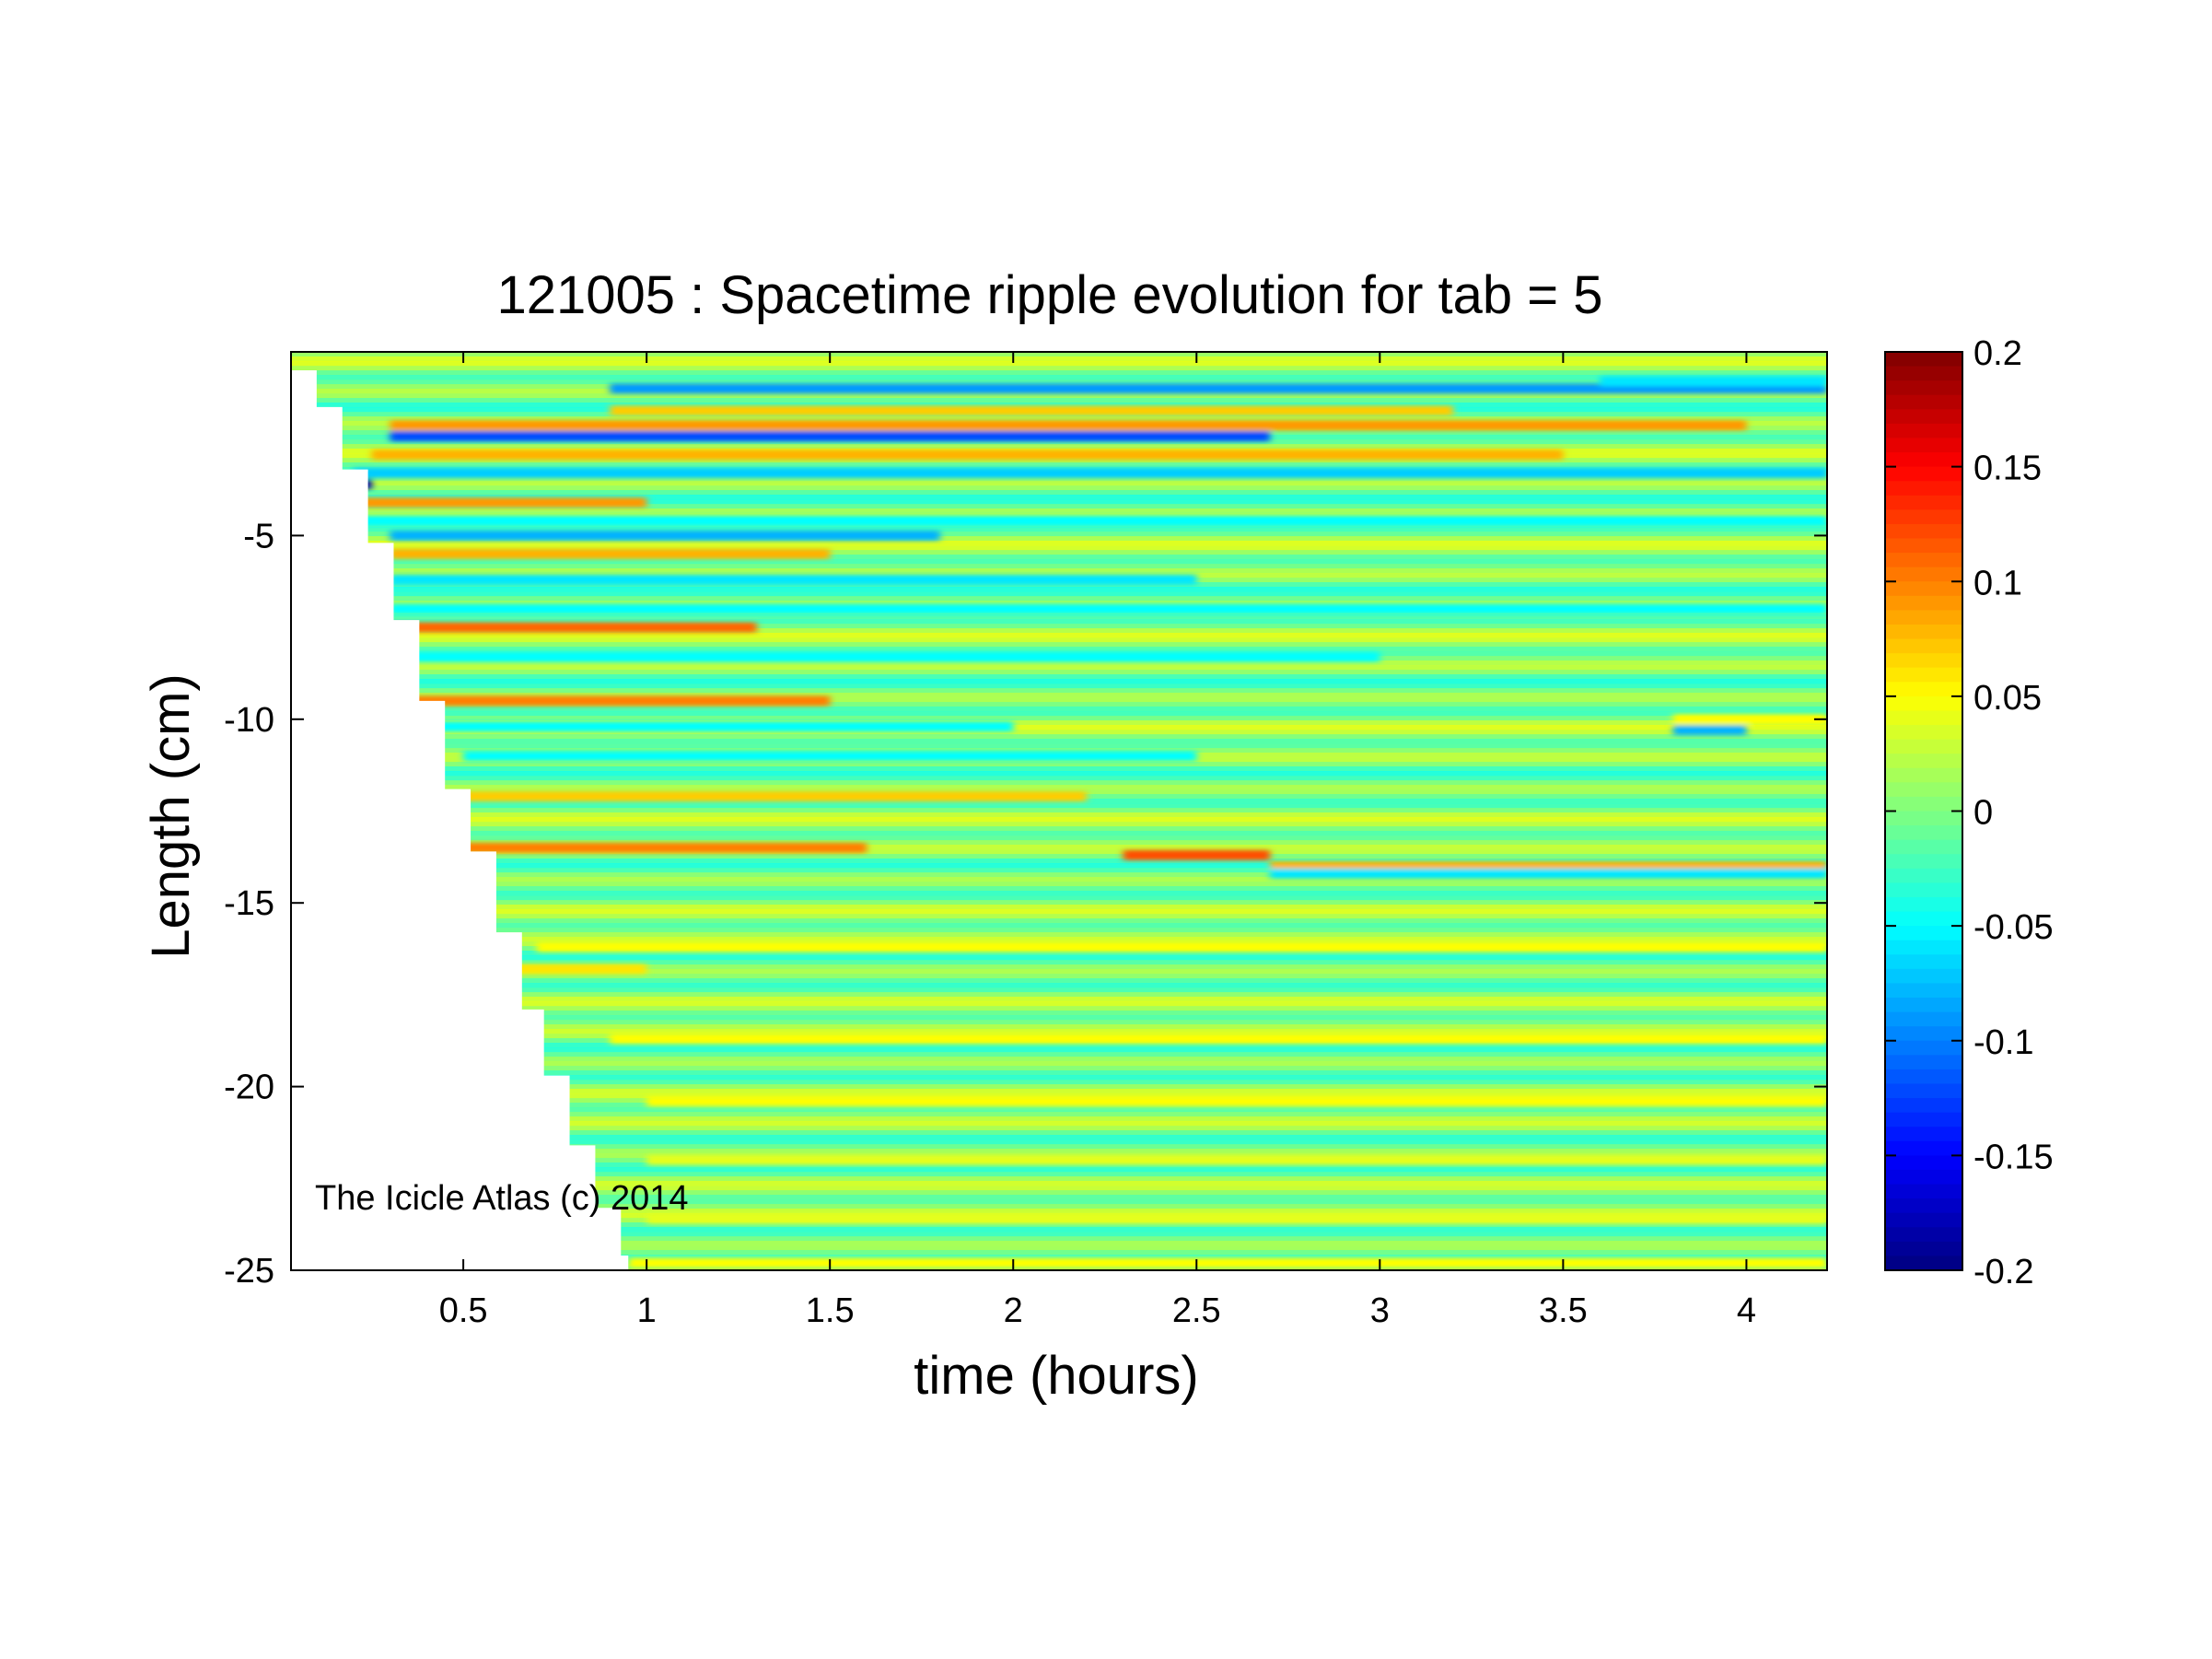 The width and height of the screenshot is (2212, 1659). Describe the element at coordinates (2008, 469) in the screenshot. I see `colorbar-tick-label: 0.15` at that location.